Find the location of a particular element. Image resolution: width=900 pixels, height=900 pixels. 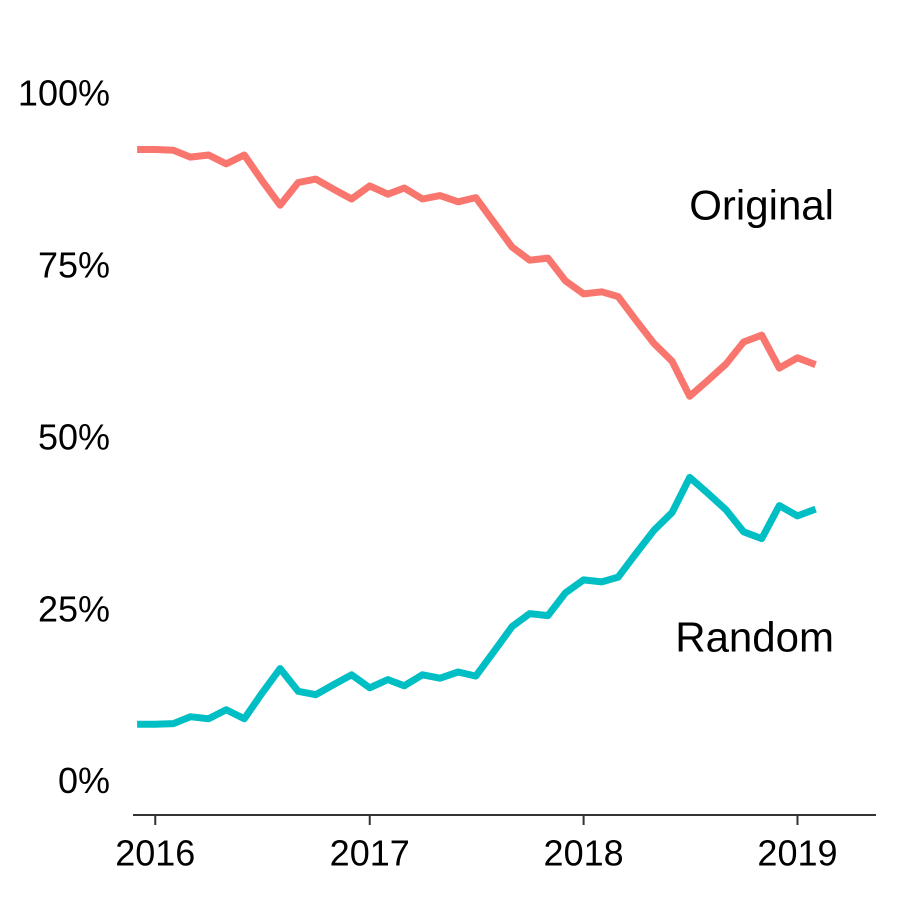

y-tick-label: 50% is located at coordinates (74, 436).